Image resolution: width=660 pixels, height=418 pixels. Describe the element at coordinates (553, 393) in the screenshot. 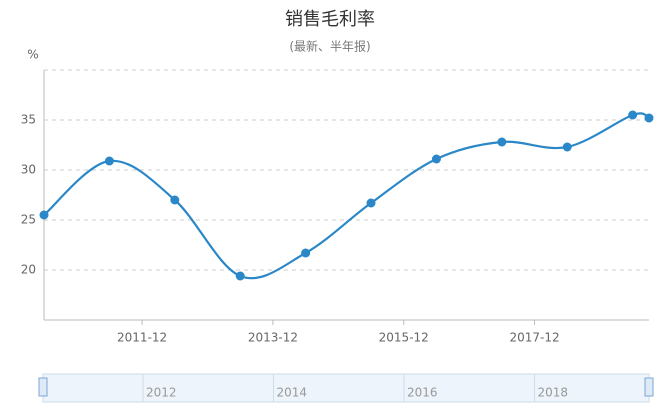

I see `zoom-label: 2018` at that location.